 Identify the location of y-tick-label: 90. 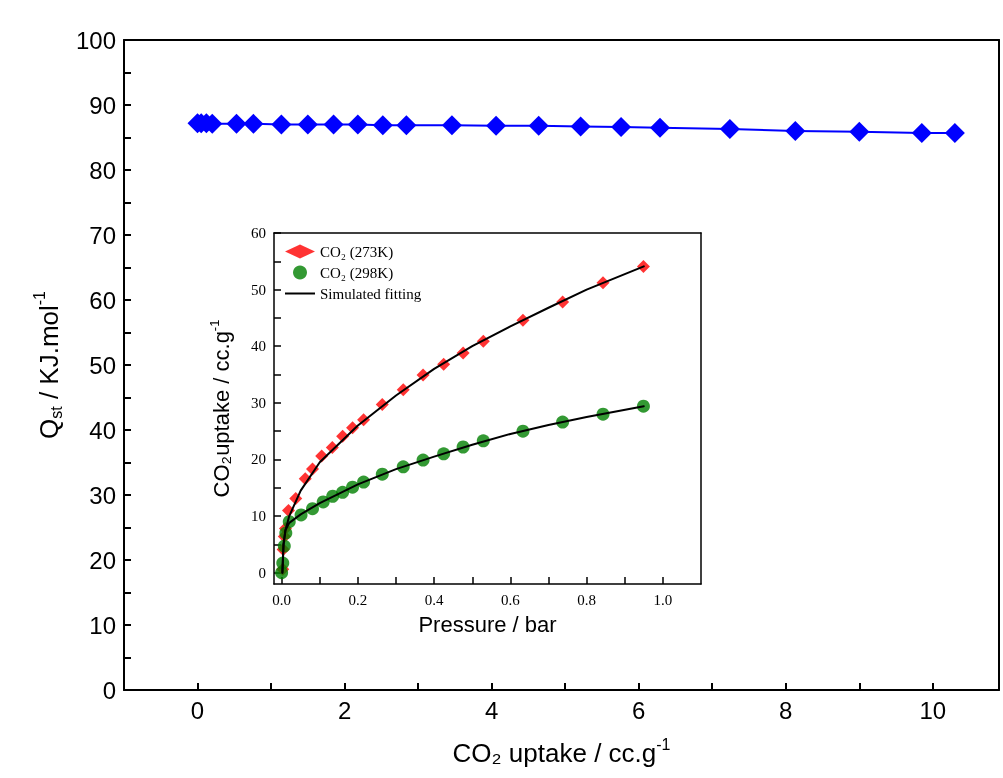
(102, 105).